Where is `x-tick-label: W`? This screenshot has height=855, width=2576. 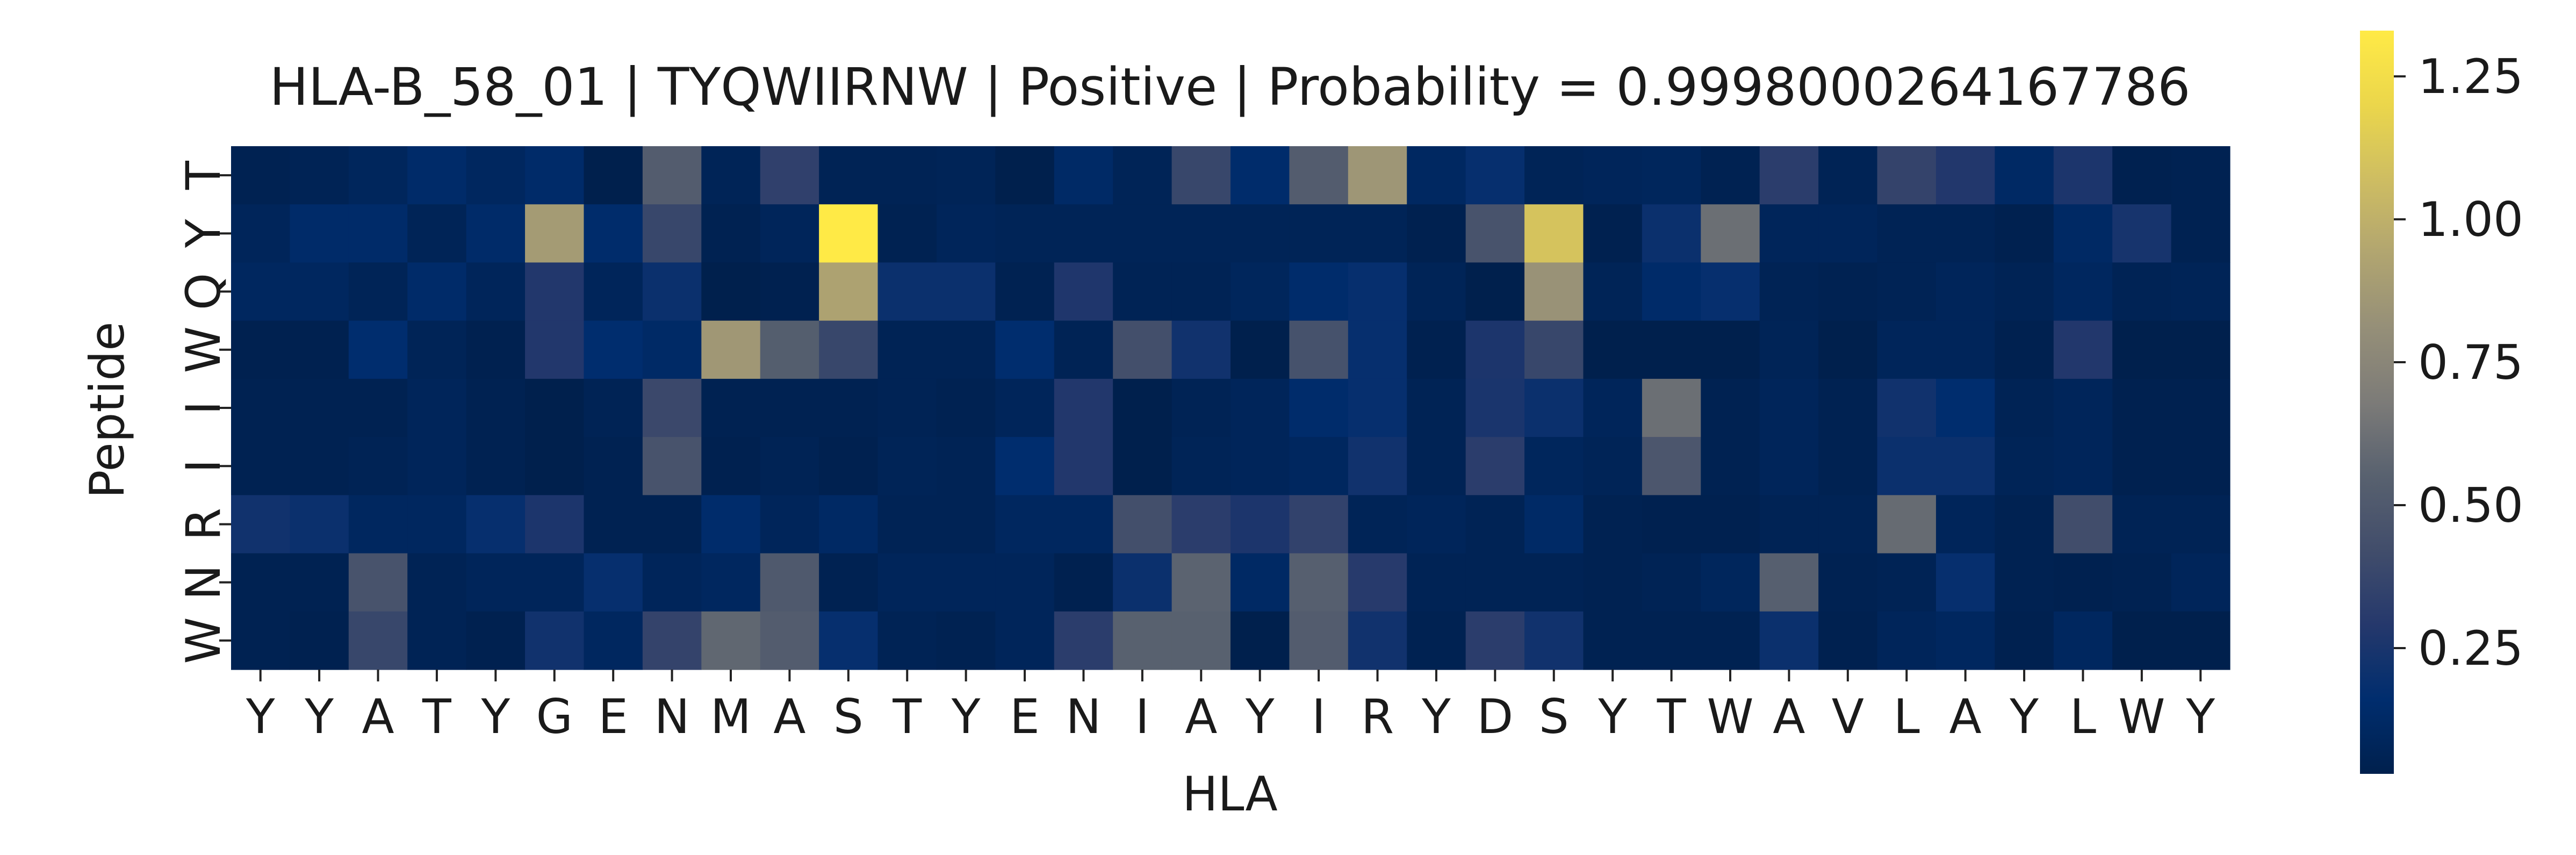 x-tick-label: W is located at coordinates (2141, 716).